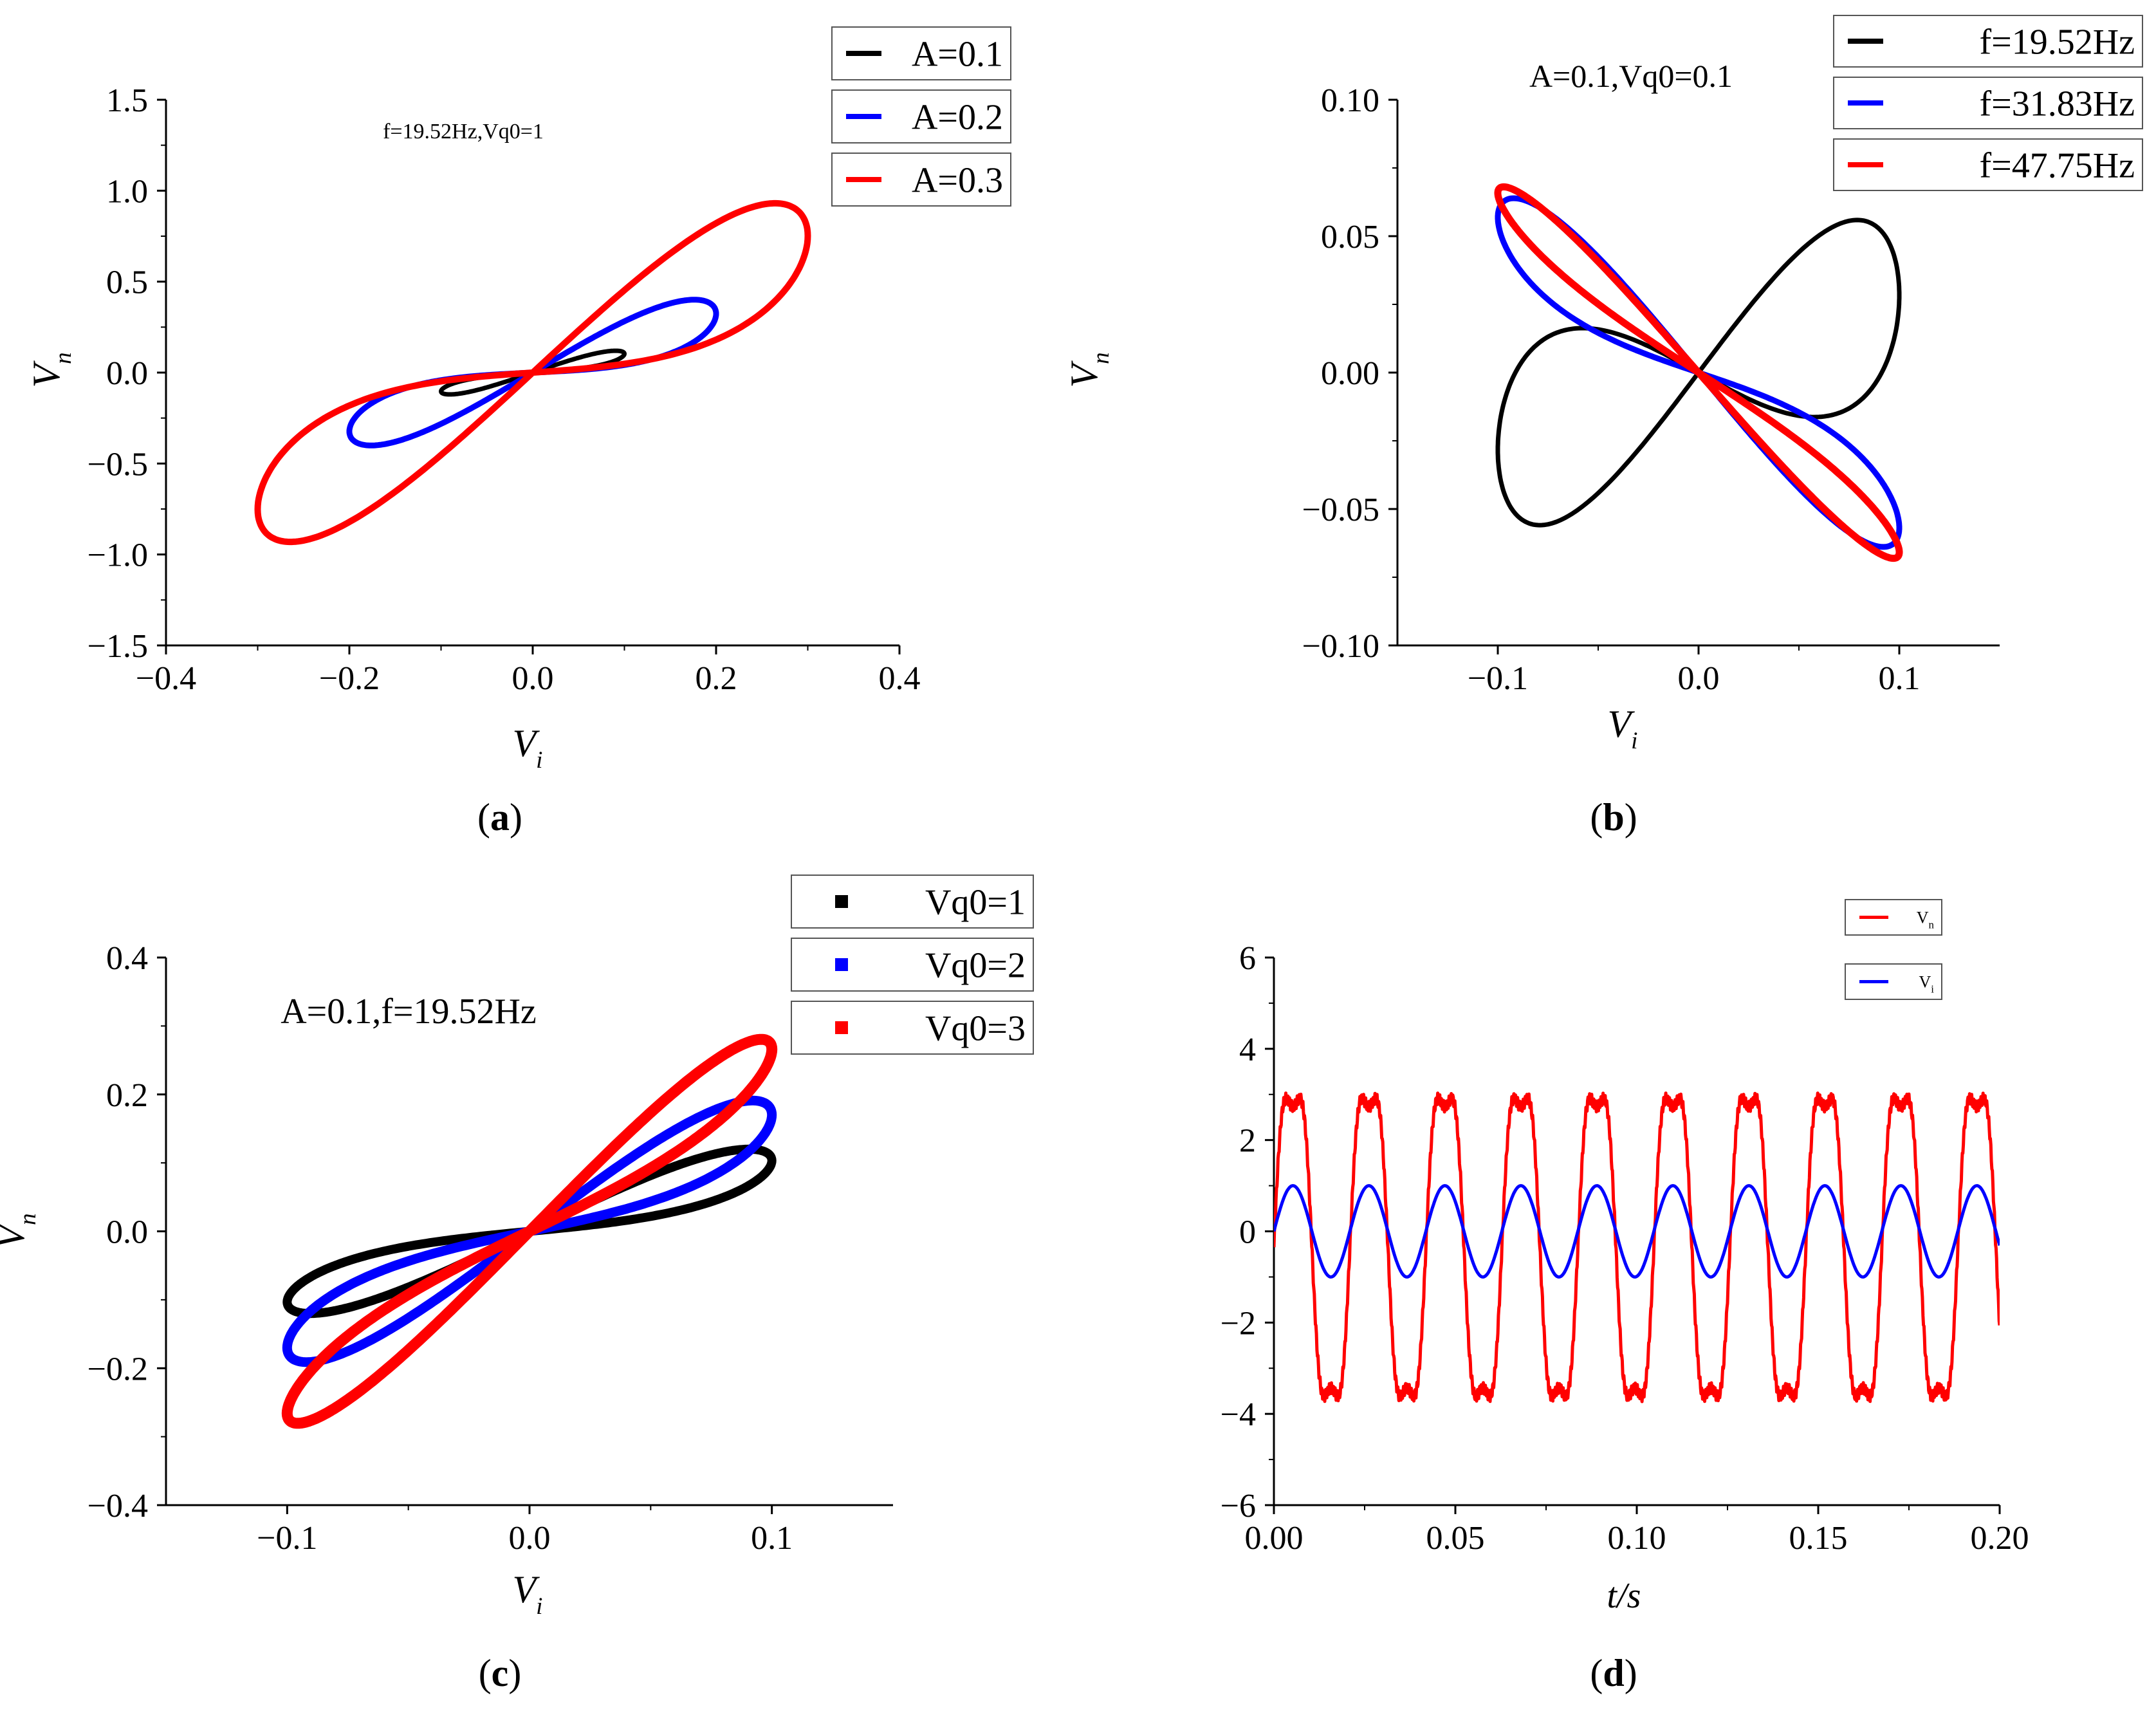 The height and width of the screenshot is (1722, 2156). What do you see at coordinates (1247, 1141) in the screenshot?
I see `y-tick-label: 2` at bounding box center [1247, 1141].